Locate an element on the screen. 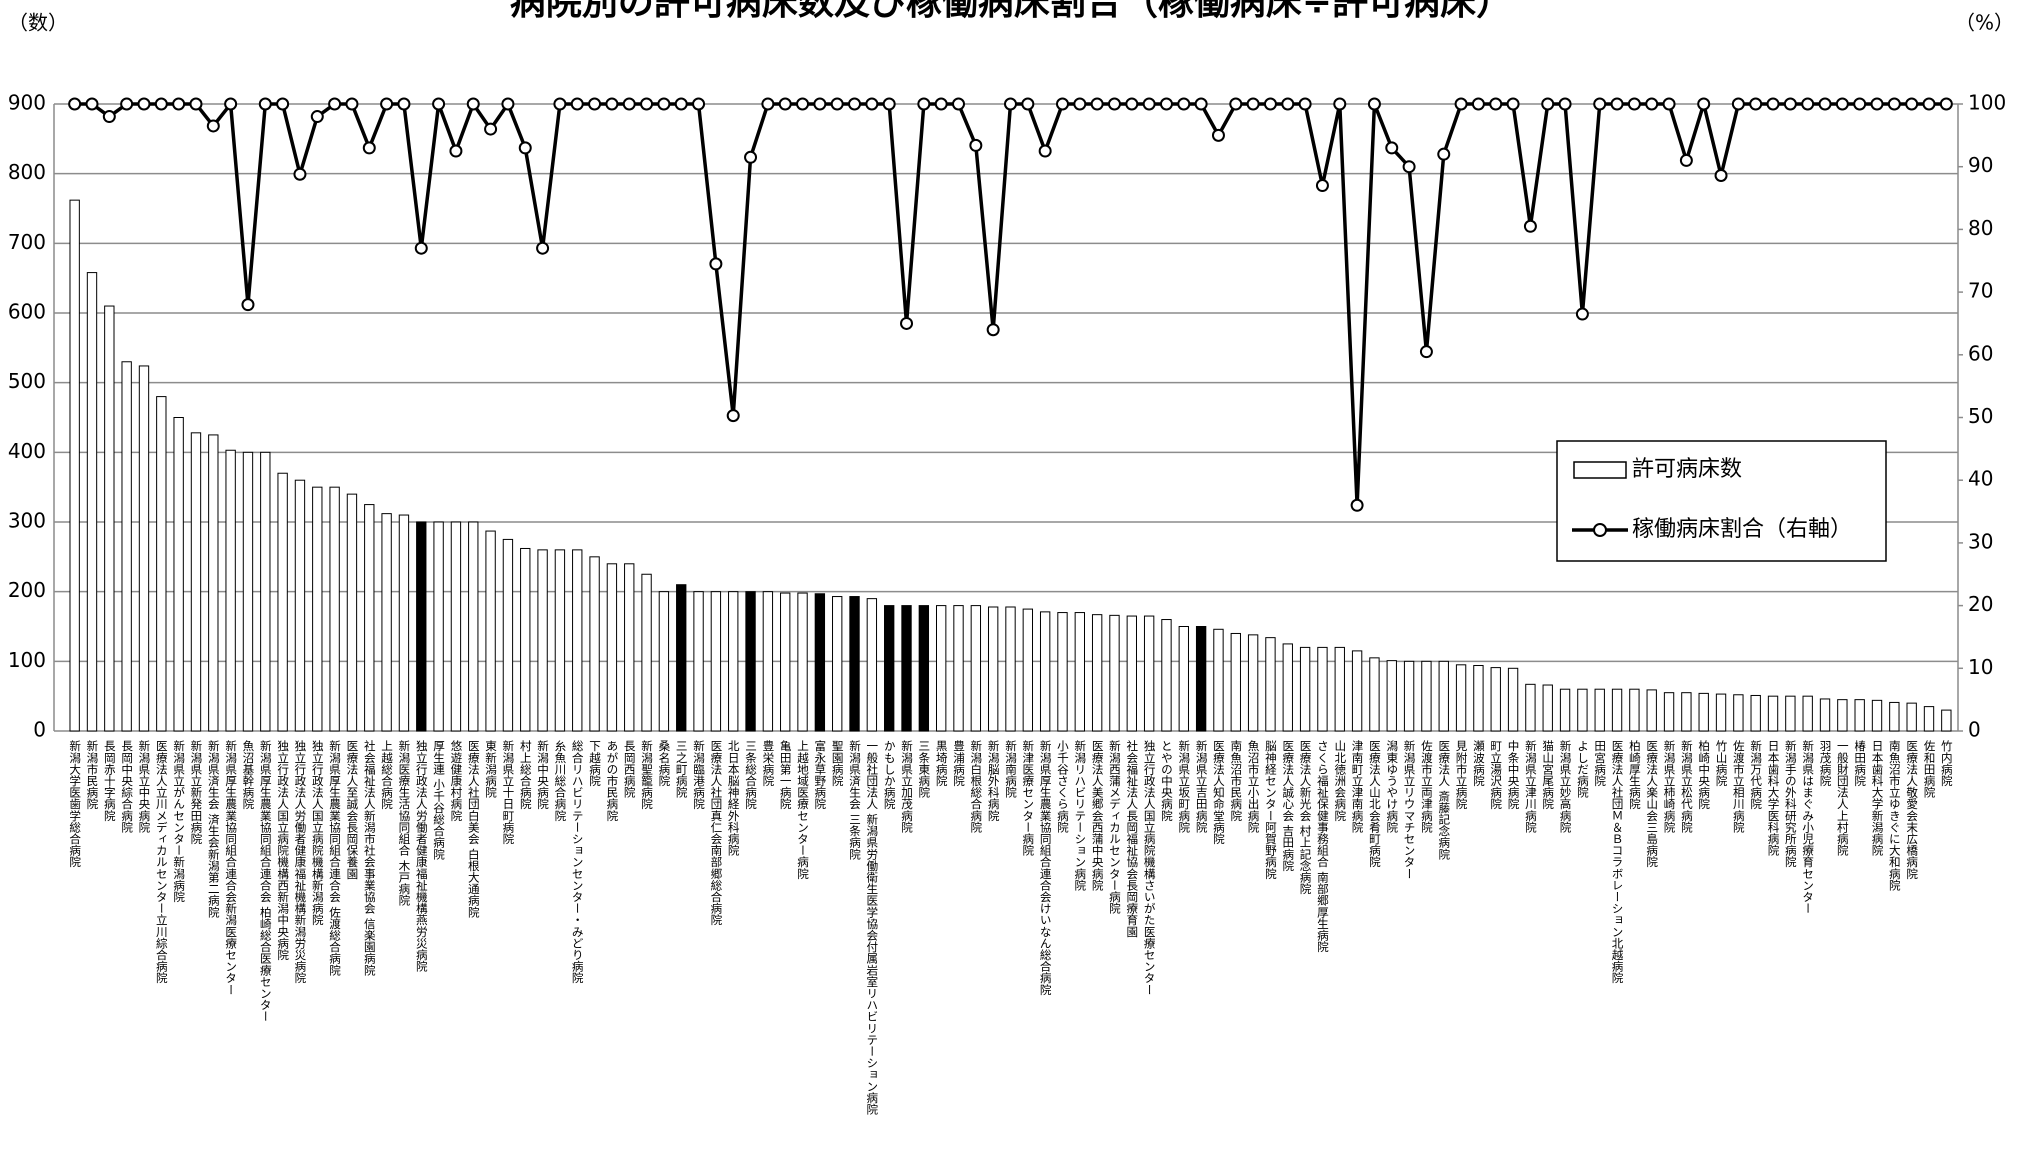 This screenshot has width=2022, height=1163. x-tick-label: 新潟県立吉田病院 is located at coordinates (1202, 786).